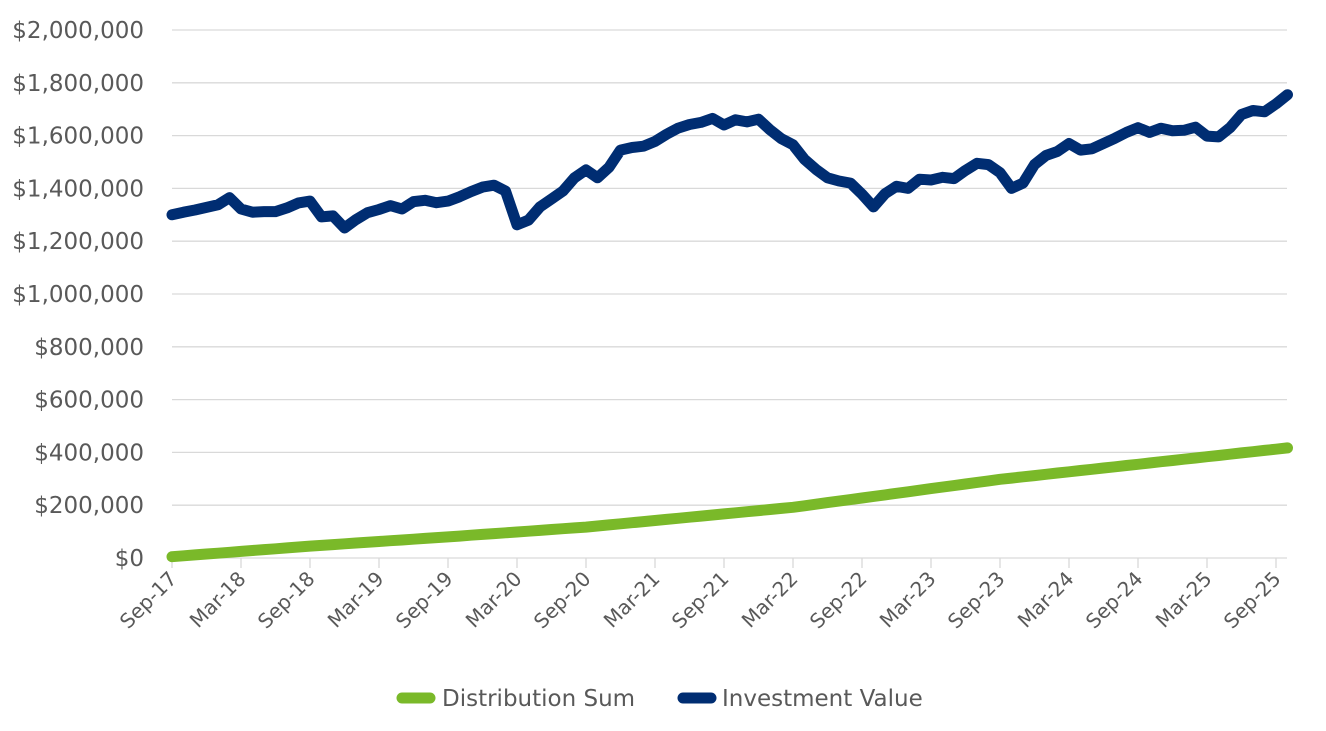 Image resolution: width=1326 pixels, height=731 pixels. I want to click on legend: Distribution Sum Investment Value, so click(659, 699).